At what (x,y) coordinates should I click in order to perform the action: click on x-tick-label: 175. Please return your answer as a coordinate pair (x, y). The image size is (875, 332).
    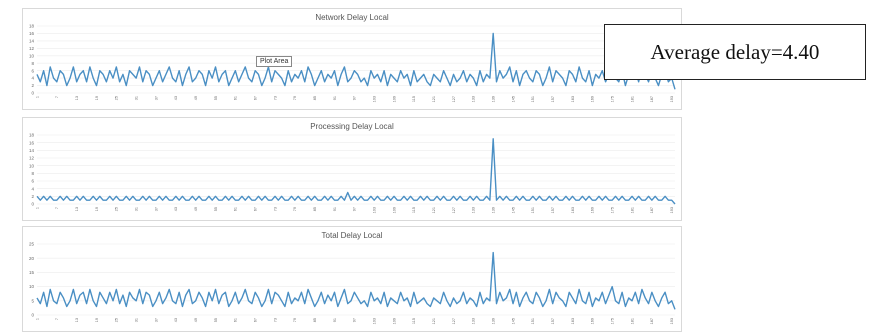
    Looking at the image, I should click on (612, 210).